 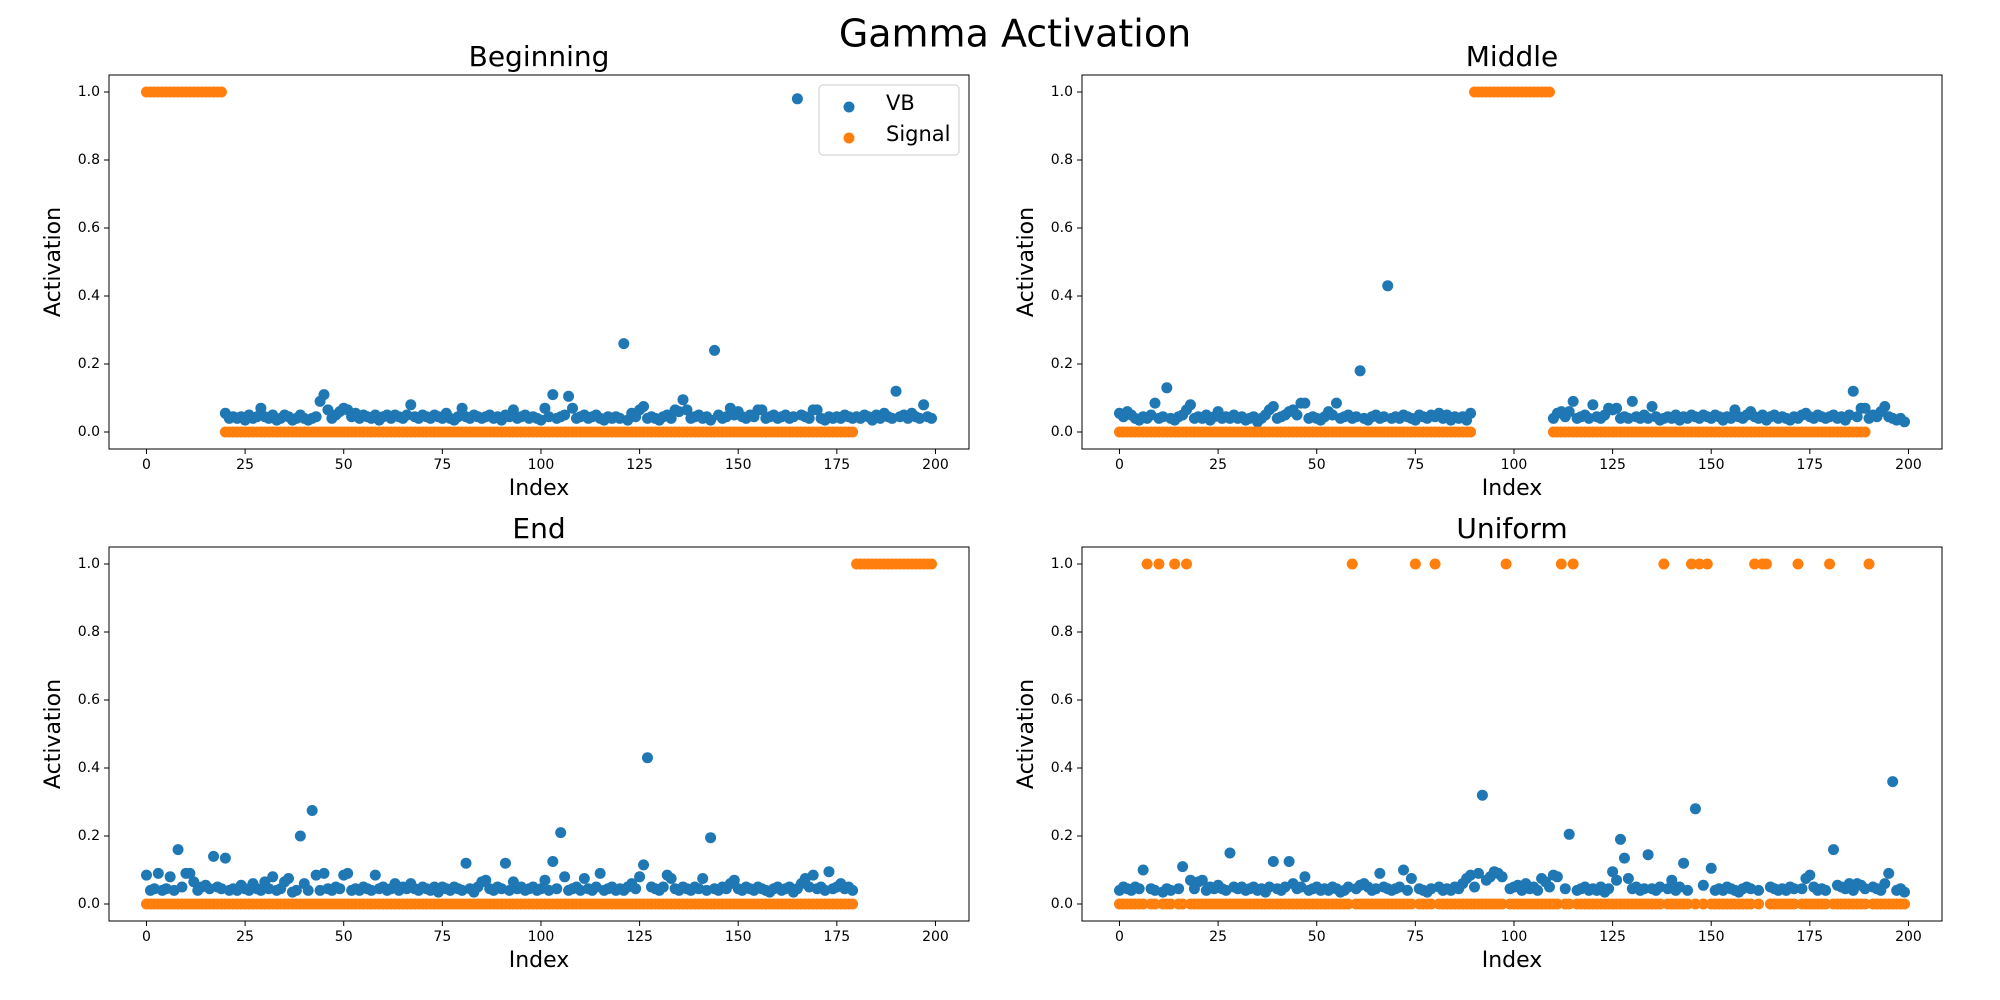 I want to click on x-tick-label: 0, so click(x=1119, y=465).